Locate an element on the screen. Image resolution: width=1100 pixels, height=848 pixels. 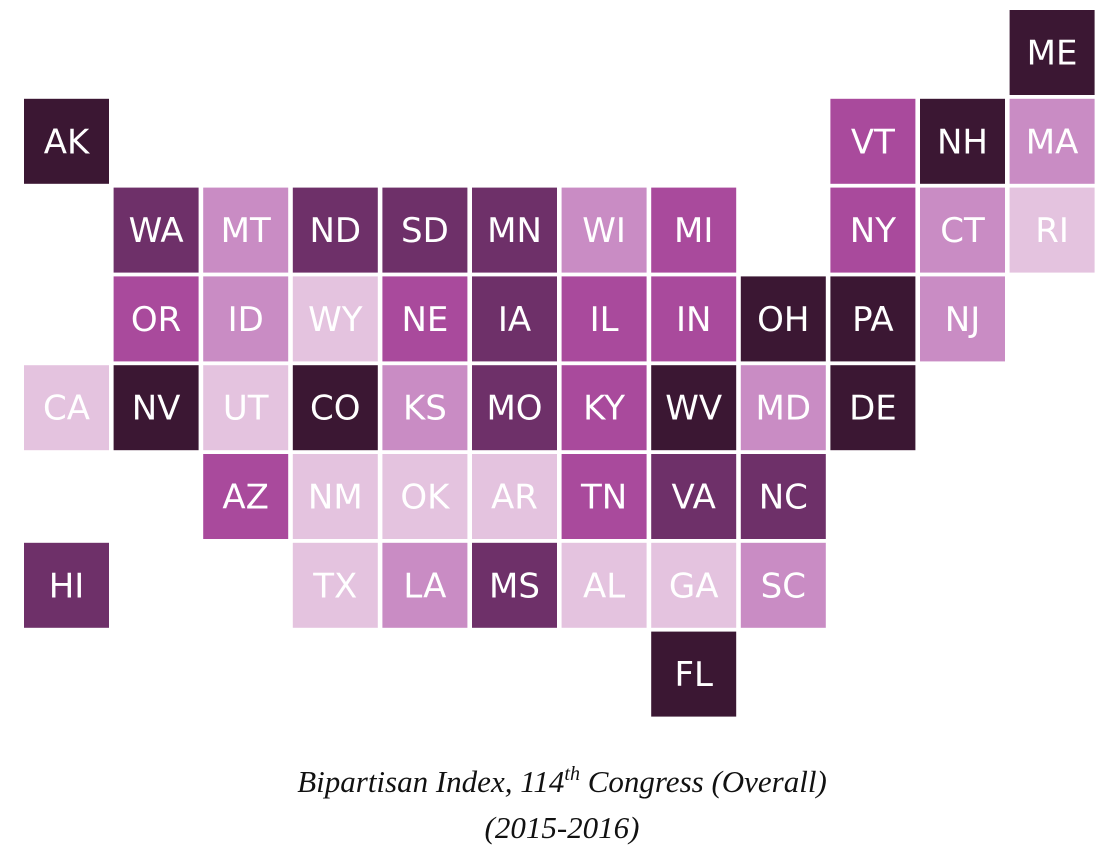
state-label: IN is located at coordinates (693, 320).